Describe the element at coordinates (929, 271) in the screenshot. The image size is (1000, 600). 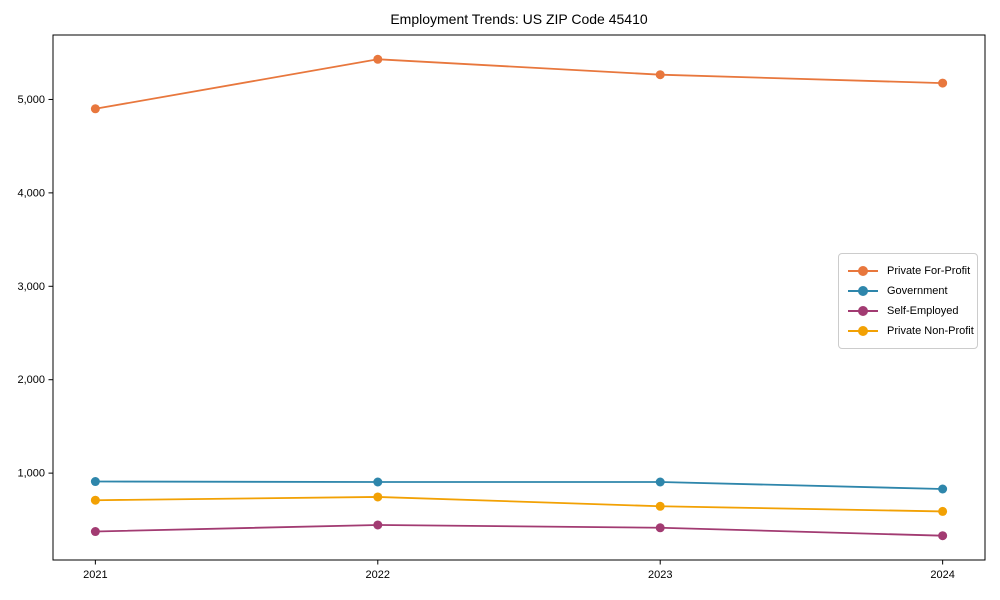
I see `legend-label: Private For-Profit` at that location.